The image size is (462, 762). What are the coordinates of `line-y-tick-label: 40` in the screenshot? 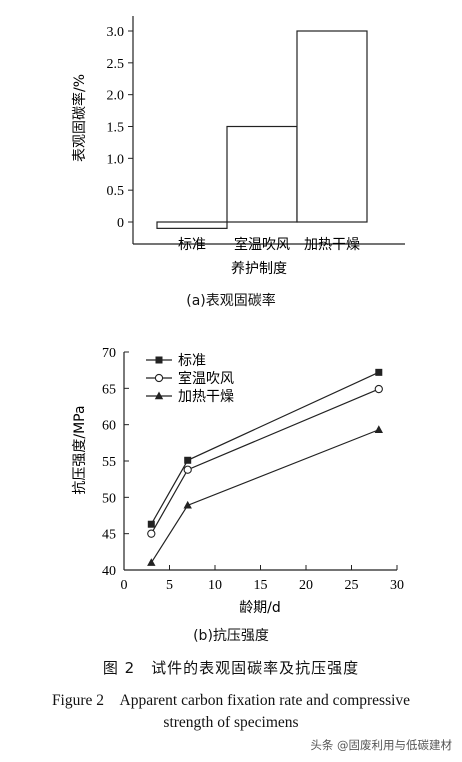 It's located at (109, 571).